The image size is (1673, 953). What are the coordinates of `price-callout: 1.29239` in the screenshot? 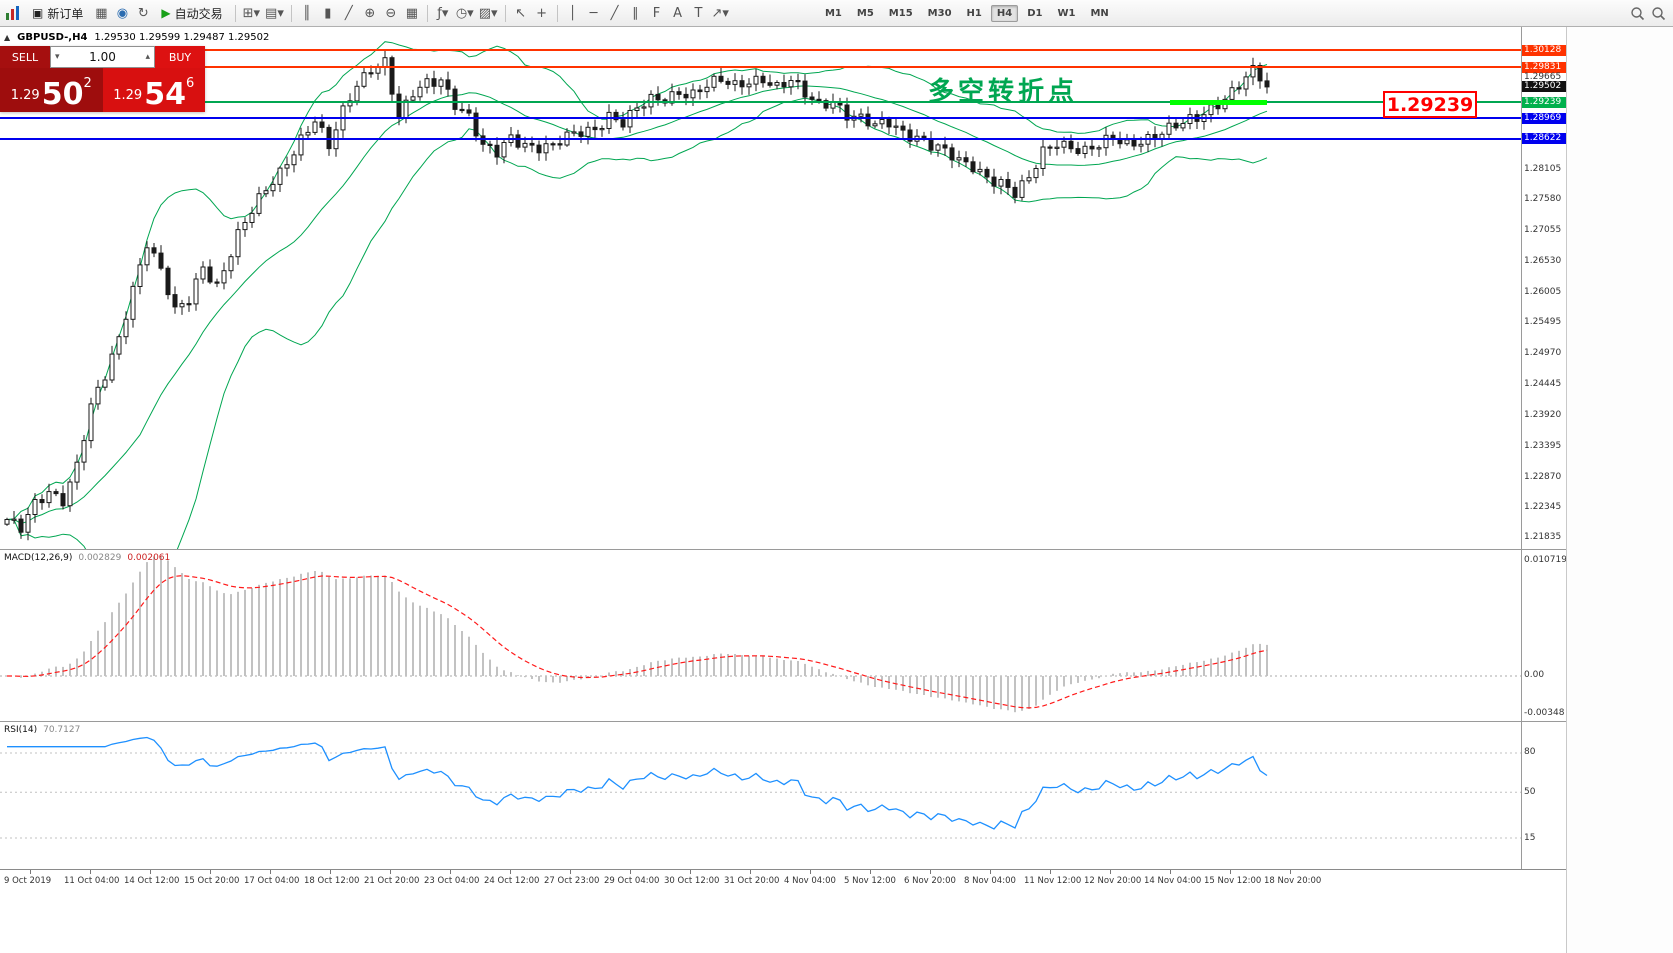 It's located at (1430, 104).